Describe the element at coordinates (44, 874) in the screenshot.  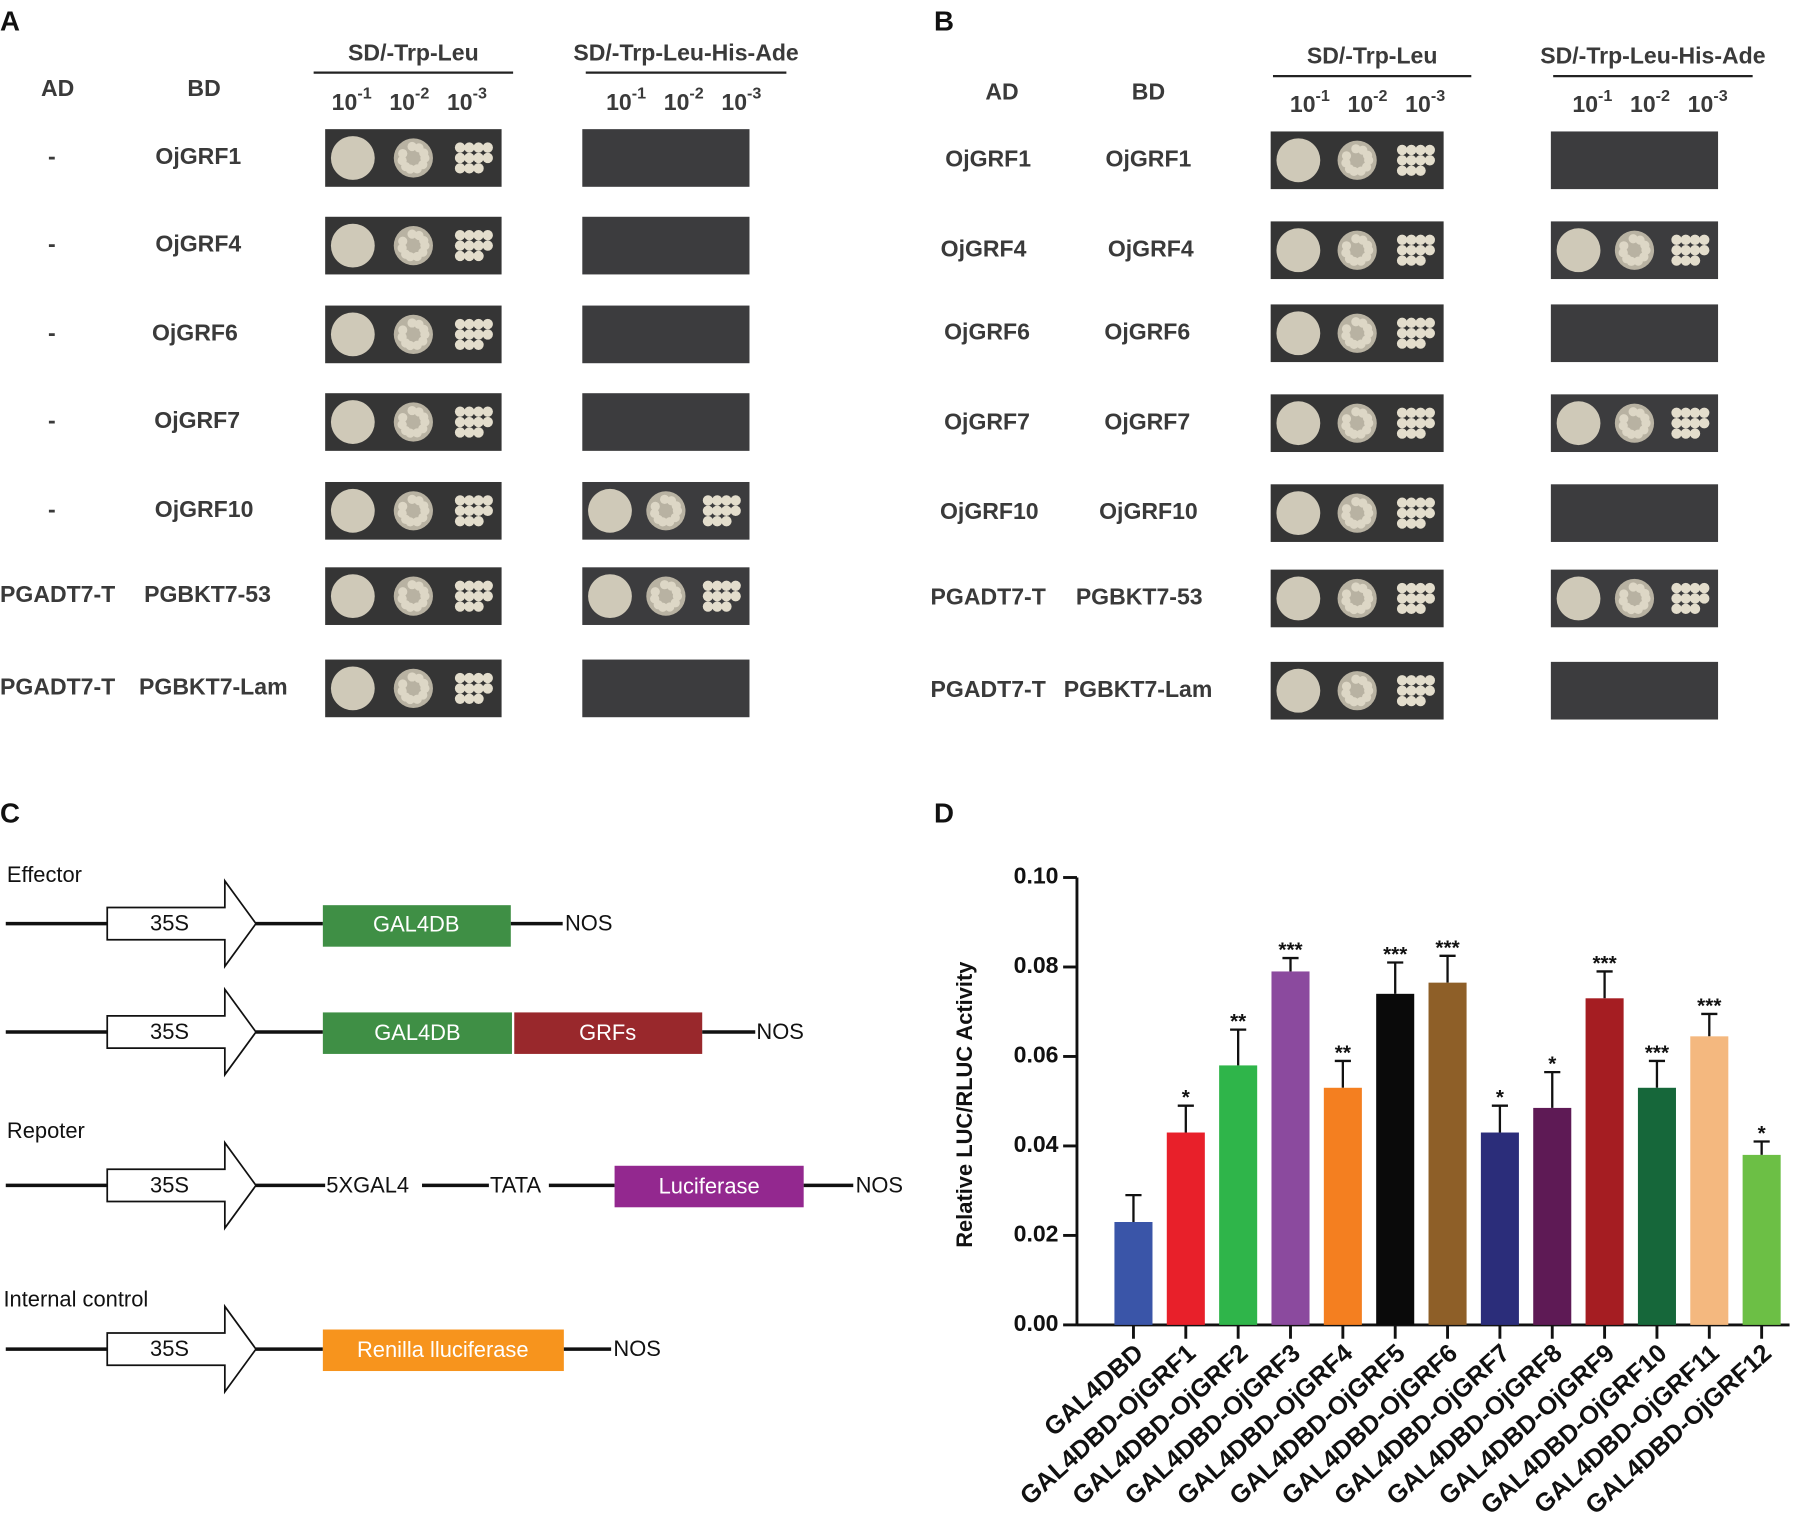
I see `section-title: Effector` at that location.